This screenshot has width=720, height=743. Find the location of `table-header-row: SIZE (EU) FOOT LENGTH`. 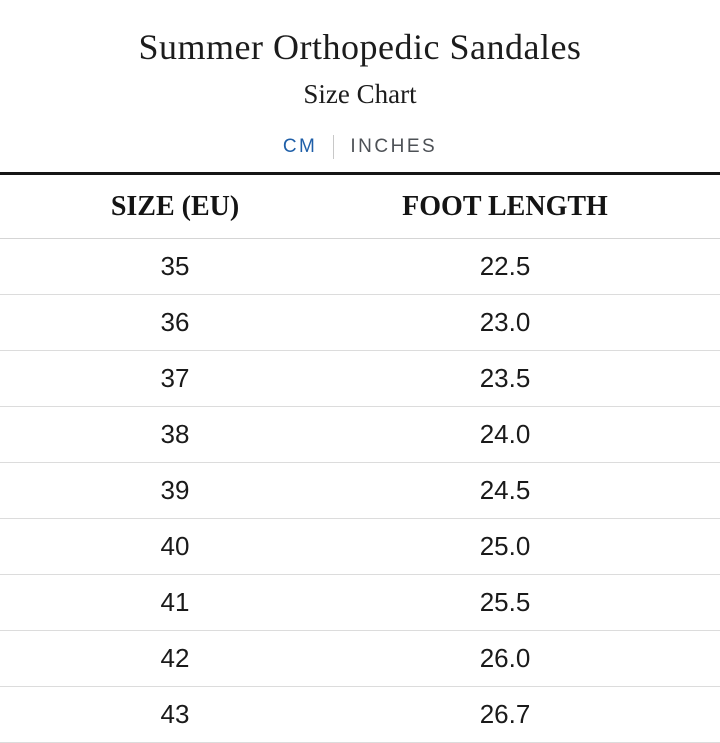

table-header-row: SIZE (EU) FOOT LENGTH is located at coordinates (360, 207).